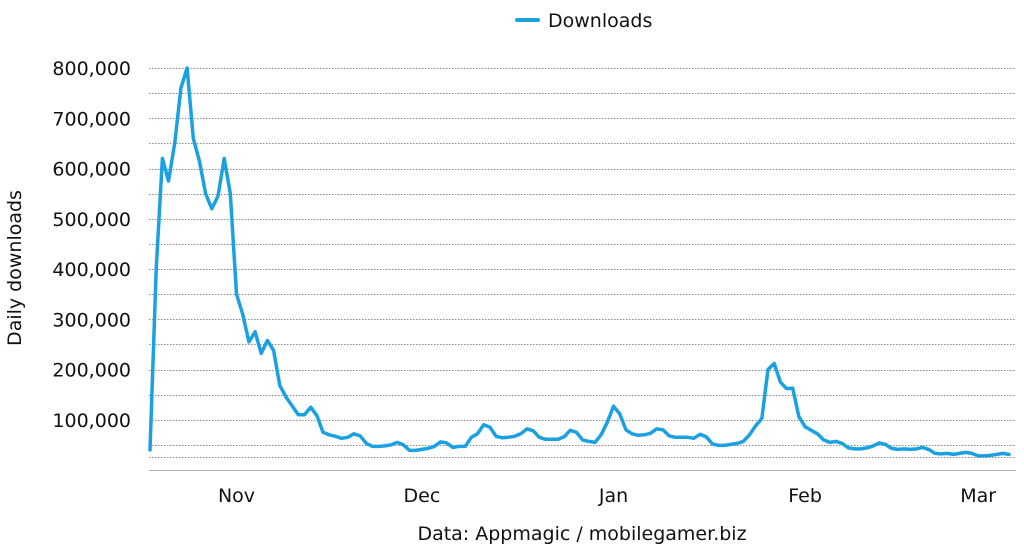 The height and width of the screenshot is (552, 1024). I want to click on y-tick-label: 600,000, so click(91, 170).